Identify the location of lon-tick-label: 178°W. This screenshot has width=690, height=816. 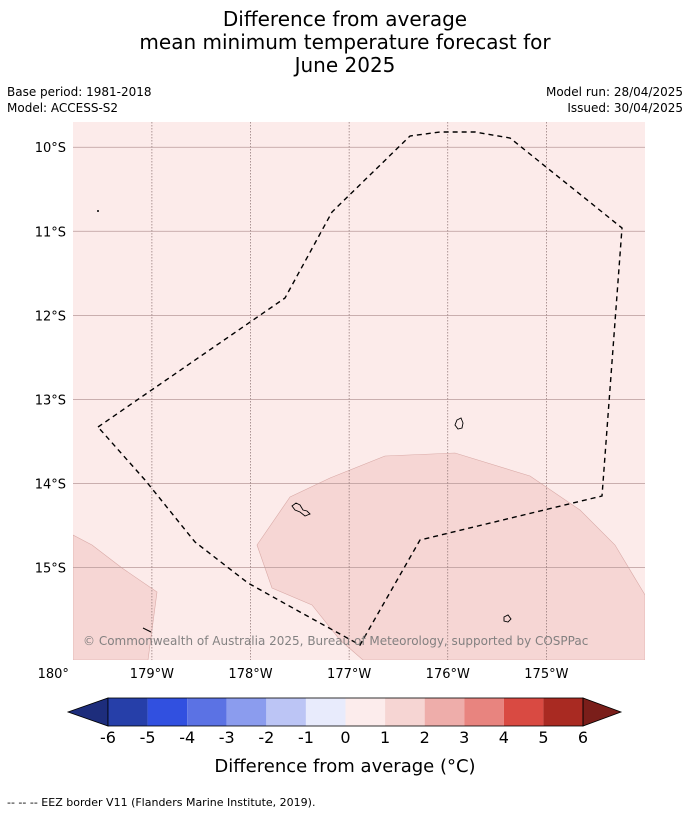
(250, 674).